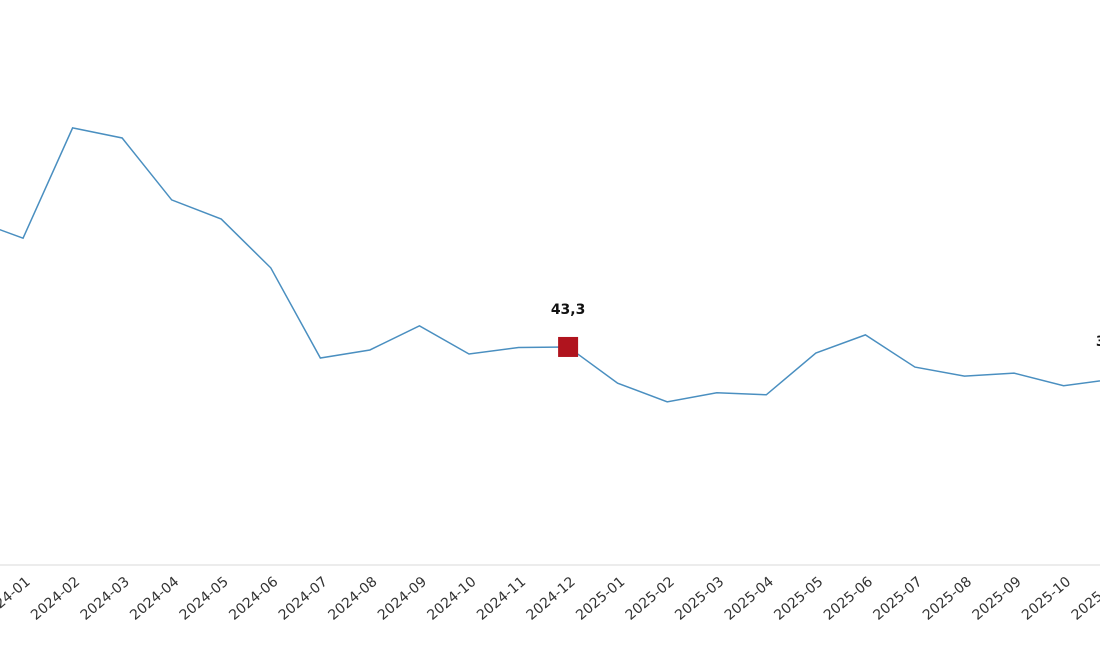  I want to click on x-tick-label: 2025-08, so click(947, 599).